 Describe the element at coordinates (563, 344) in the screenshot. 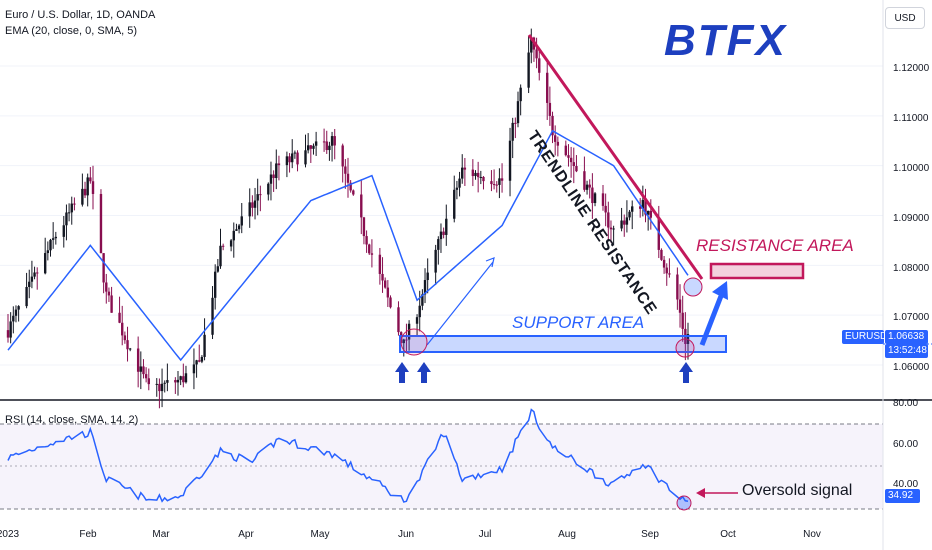

I see `support-area-box` at that location.